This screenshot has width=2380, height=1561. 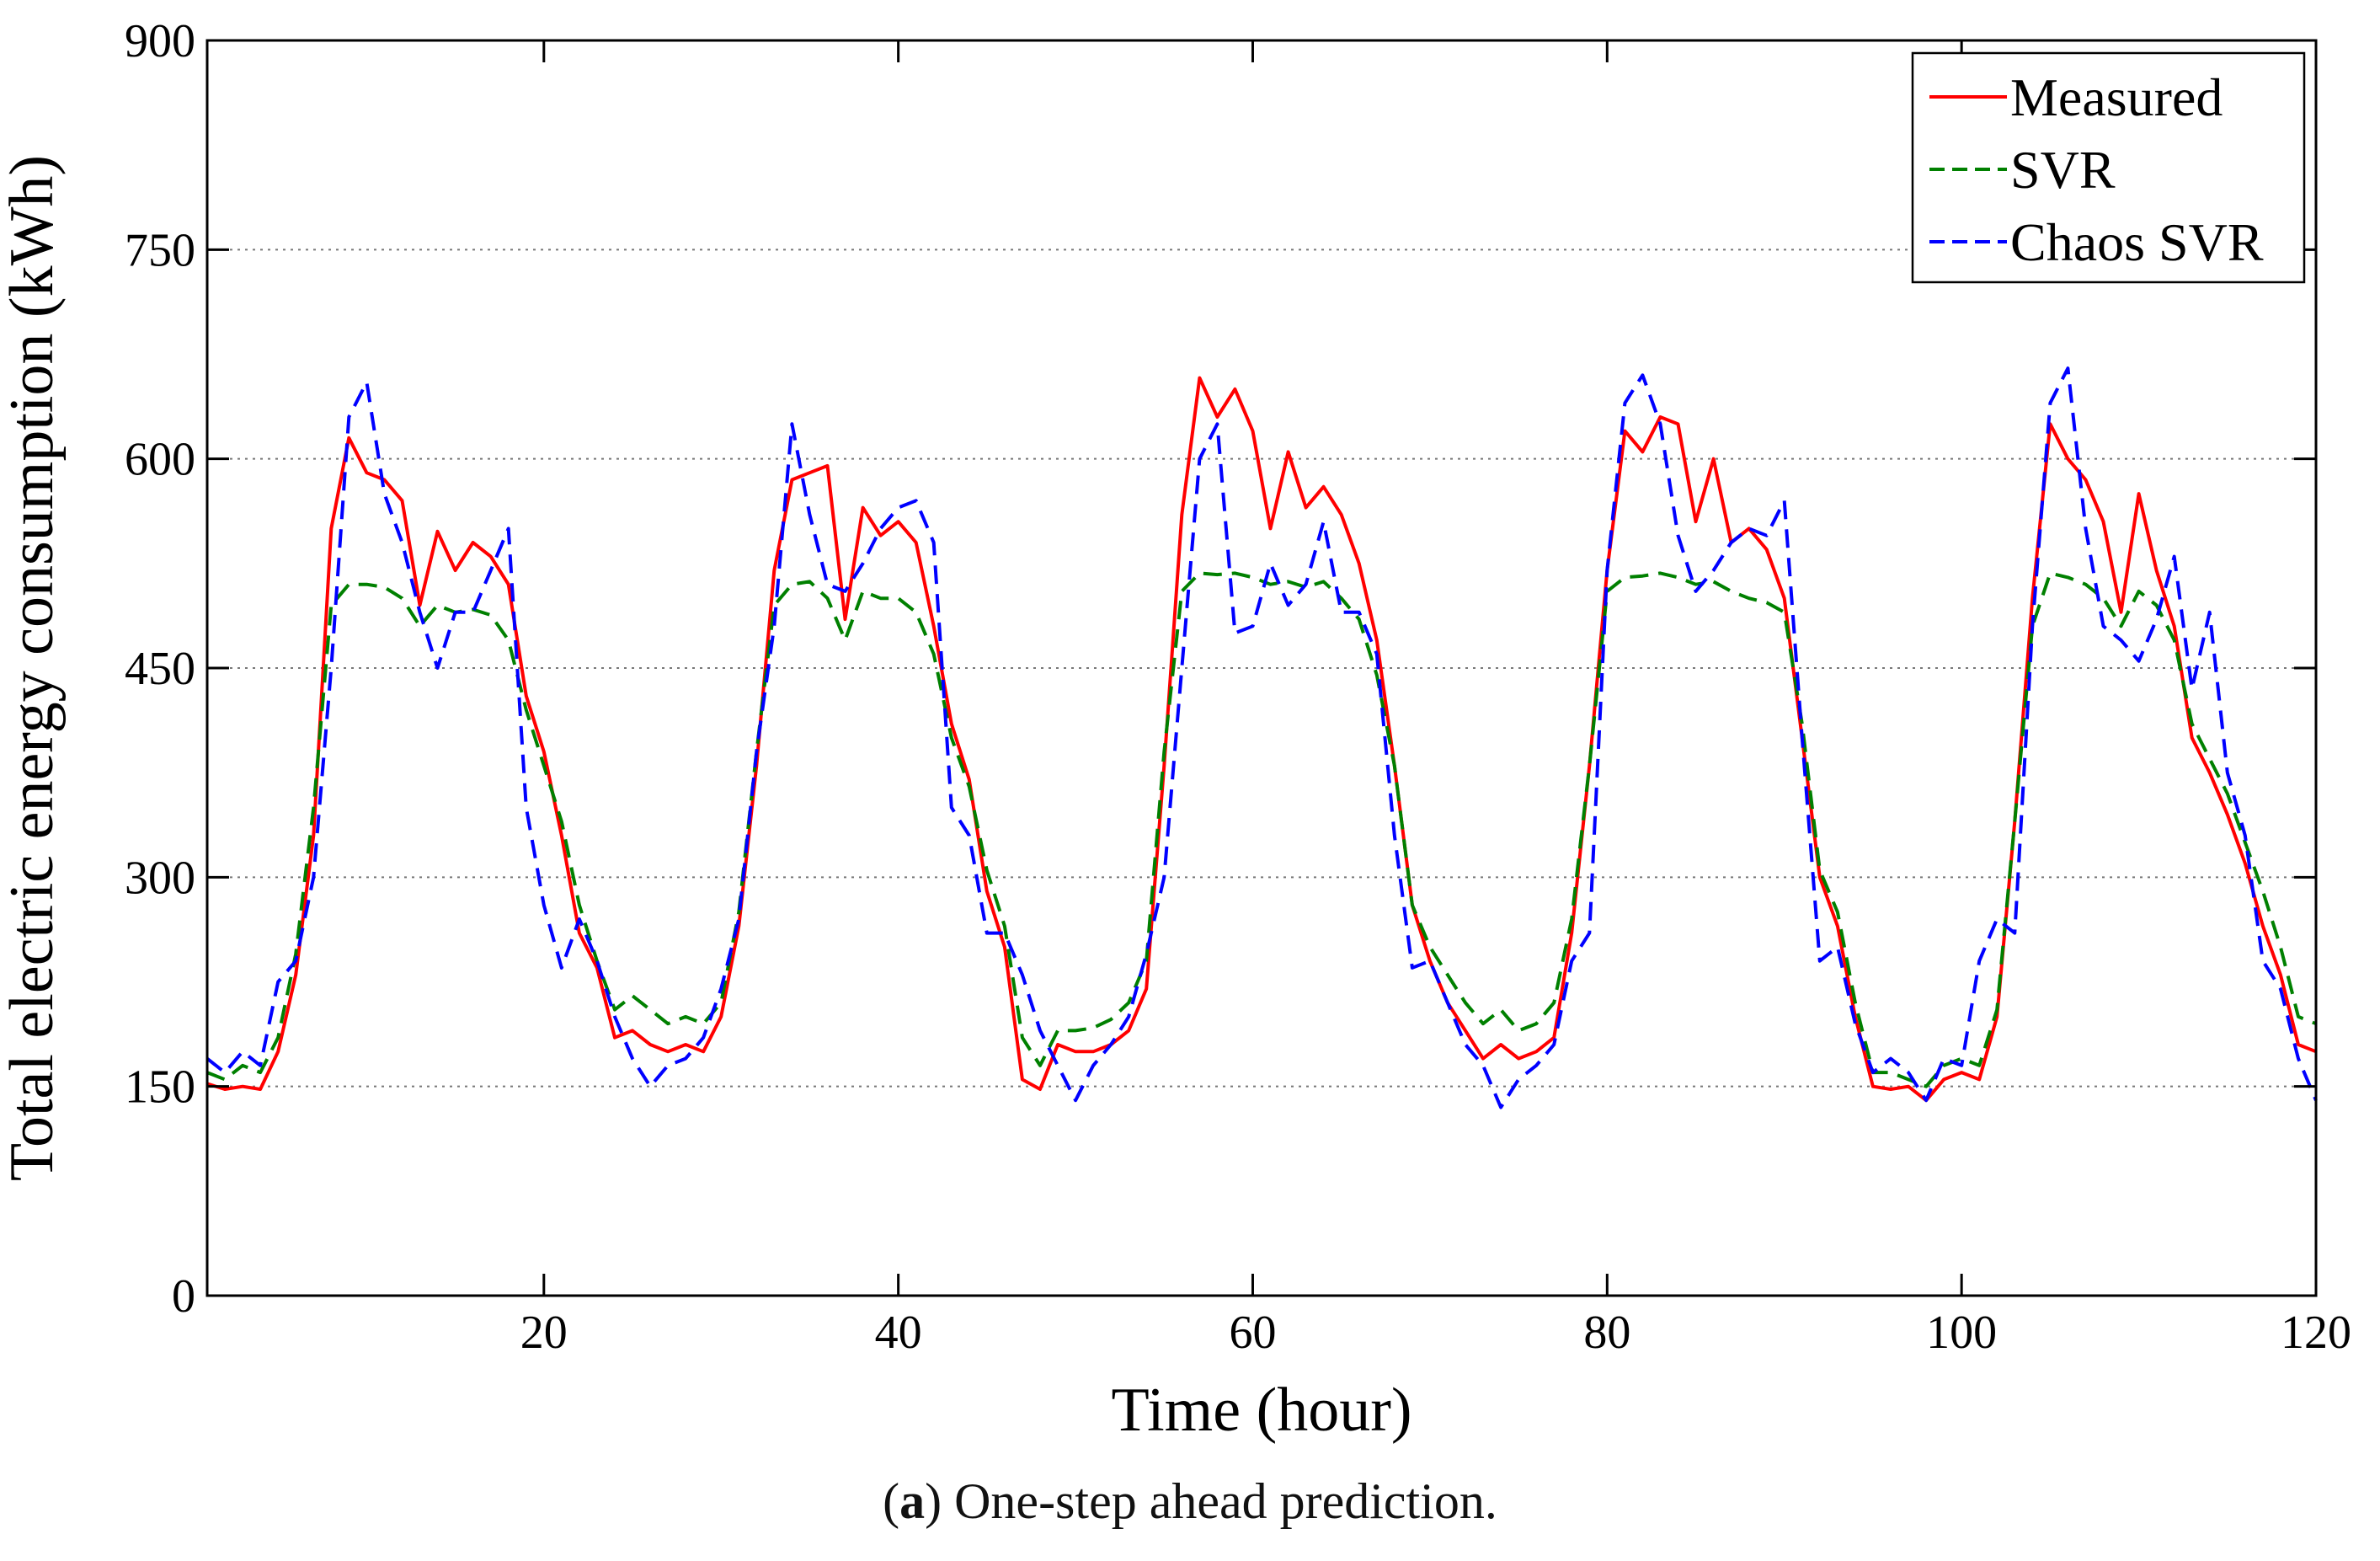 What do you see at coordinates (1252, 1333) in the screenshot?
I see `x-tick-label: 60` at bounding box center [1252, 1333].